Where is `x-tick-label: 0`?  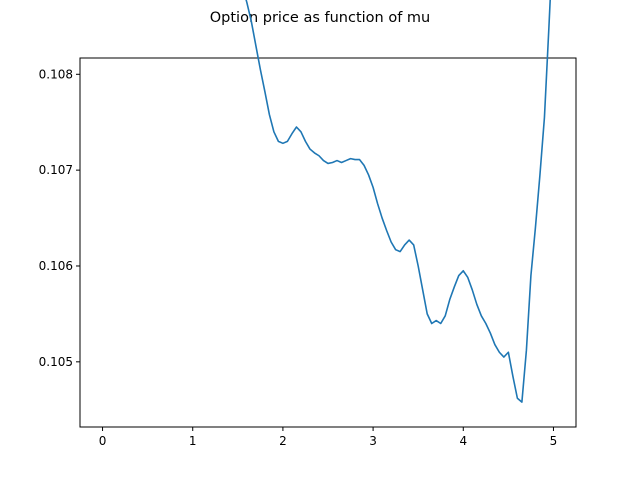 x-tick-label: 0 is located at coordinates (103, 441).